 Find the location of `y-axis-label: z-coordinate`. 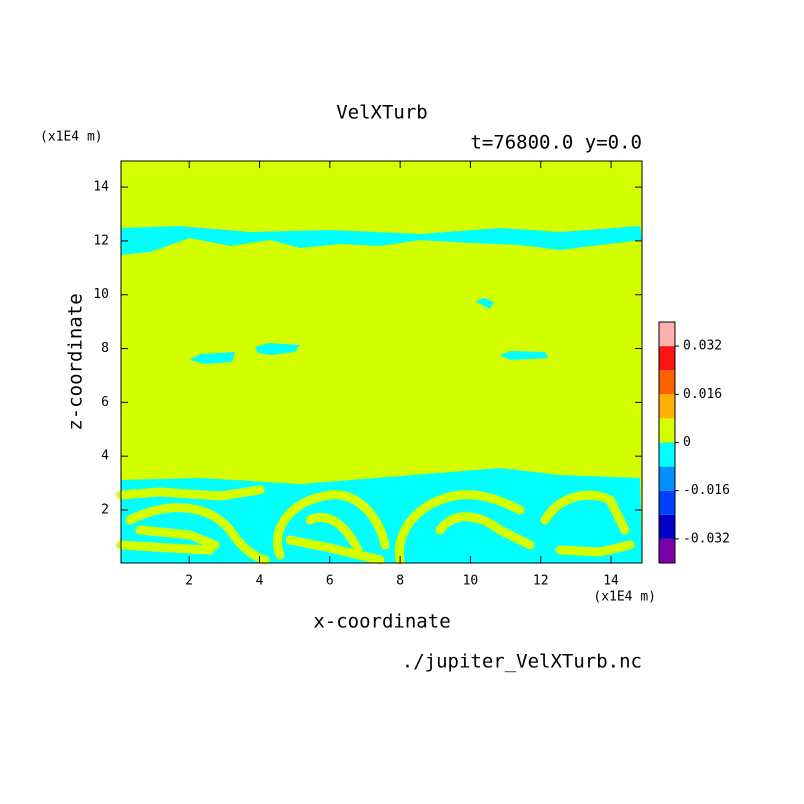

y-axis-label: z-coordinate is located at coordinates (76, 361).